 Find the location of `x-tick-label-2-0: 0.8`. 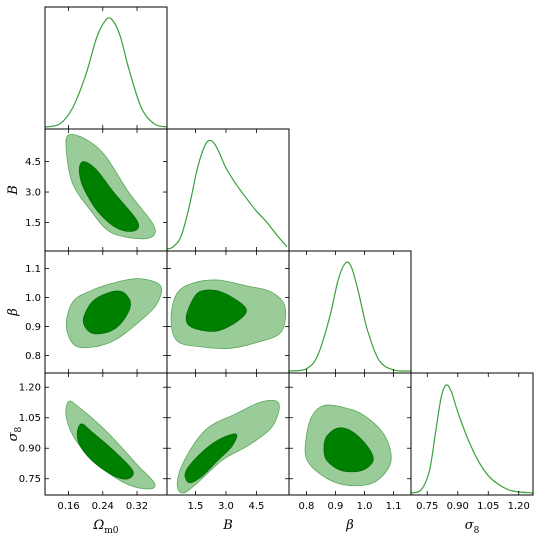

x-tick-label-2-0: 0.8 is located at coordinates (306, 506).